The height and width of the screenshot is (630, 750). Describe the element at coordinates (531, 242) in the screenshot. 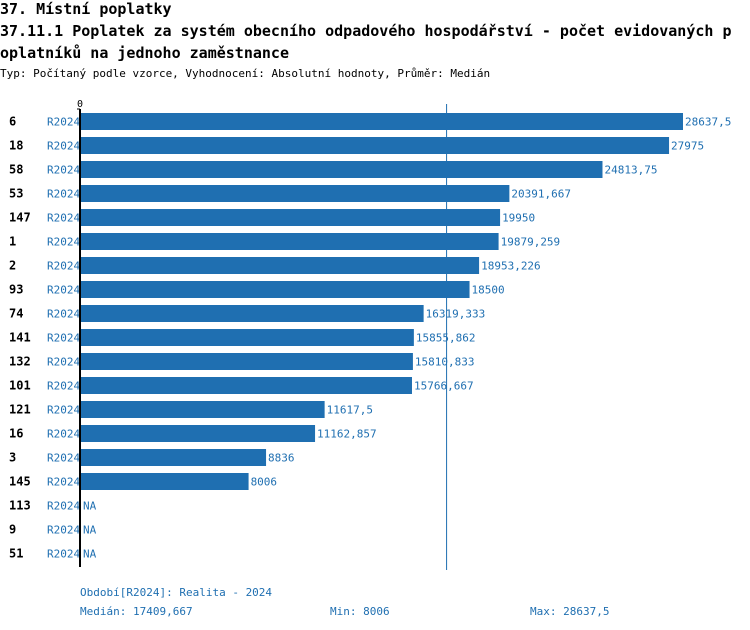

I see `data-value-label: 19879,259` at that location.